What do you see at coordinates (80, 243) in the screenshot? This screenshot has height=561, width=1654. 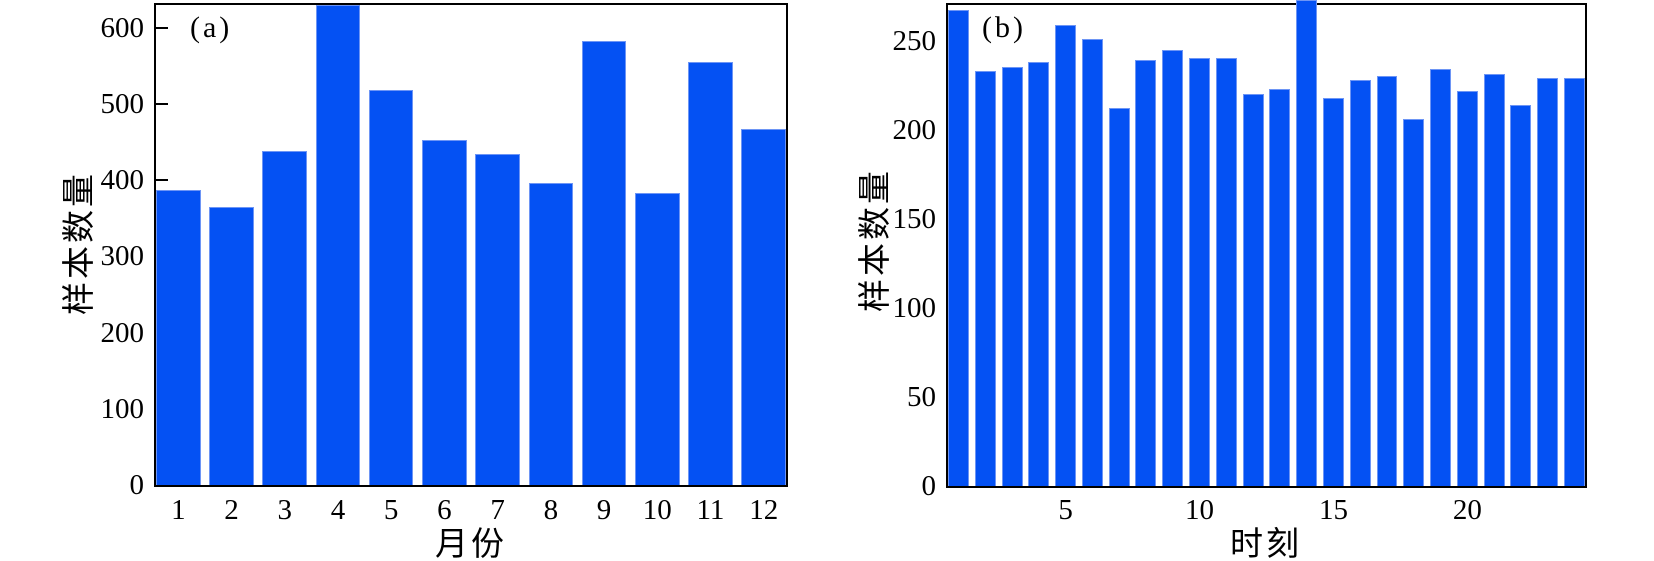 I see `y-axis-title-a: 样本数量` at bounding box center [80, 243].